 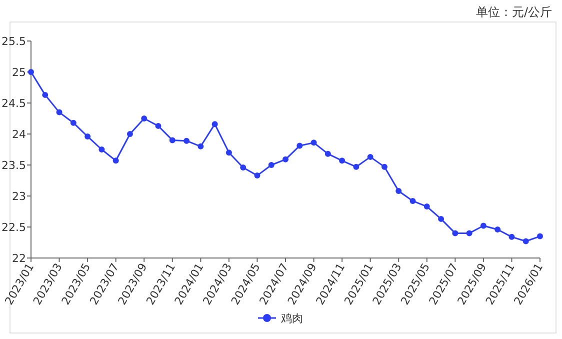 What do you see at coordinates (14, 227) in the screenshot?
I see `y-tick-label: 22.5` at bounding box center [14, 227].